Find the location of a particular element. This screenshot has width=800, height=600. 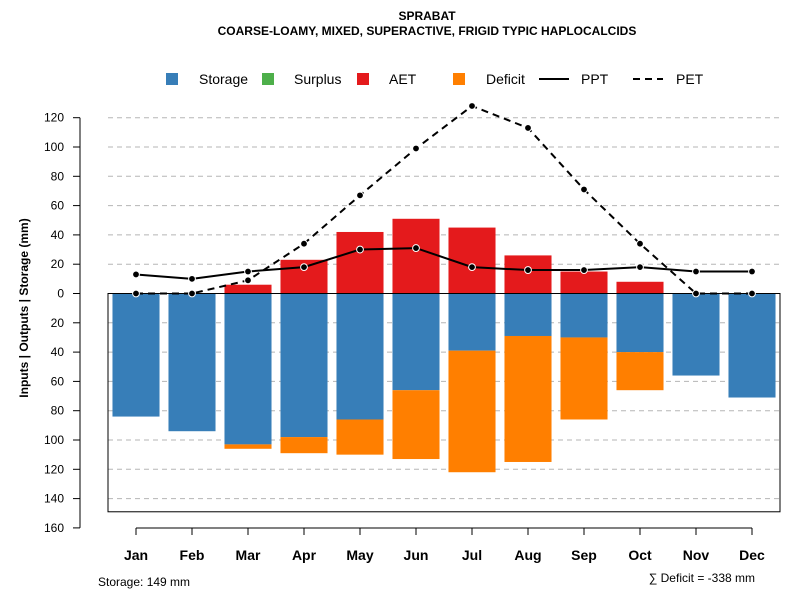

deficit-bar-jul is located at coordinates (472, 411).